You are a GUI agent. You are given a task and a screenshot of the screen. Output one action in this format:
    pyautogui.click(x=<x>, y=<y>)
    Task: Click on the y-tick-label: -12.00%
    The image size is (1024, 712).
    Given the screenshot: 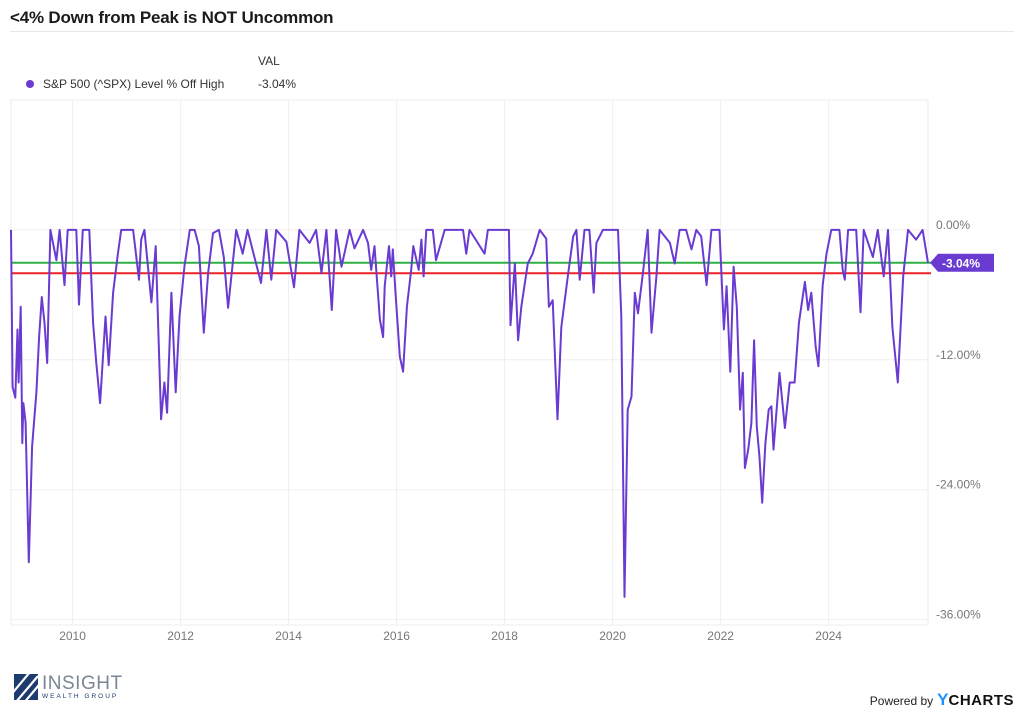 What is the action you would take?
    pyautogui.click(x=958, y=355)
    